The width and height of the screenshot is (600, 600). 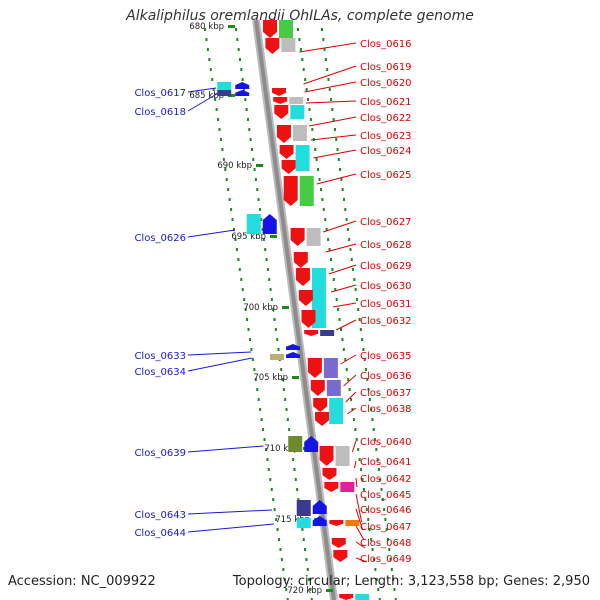 I want to click on gene-label-clos_0624: Clos_0624, so click(x=386, y=151).